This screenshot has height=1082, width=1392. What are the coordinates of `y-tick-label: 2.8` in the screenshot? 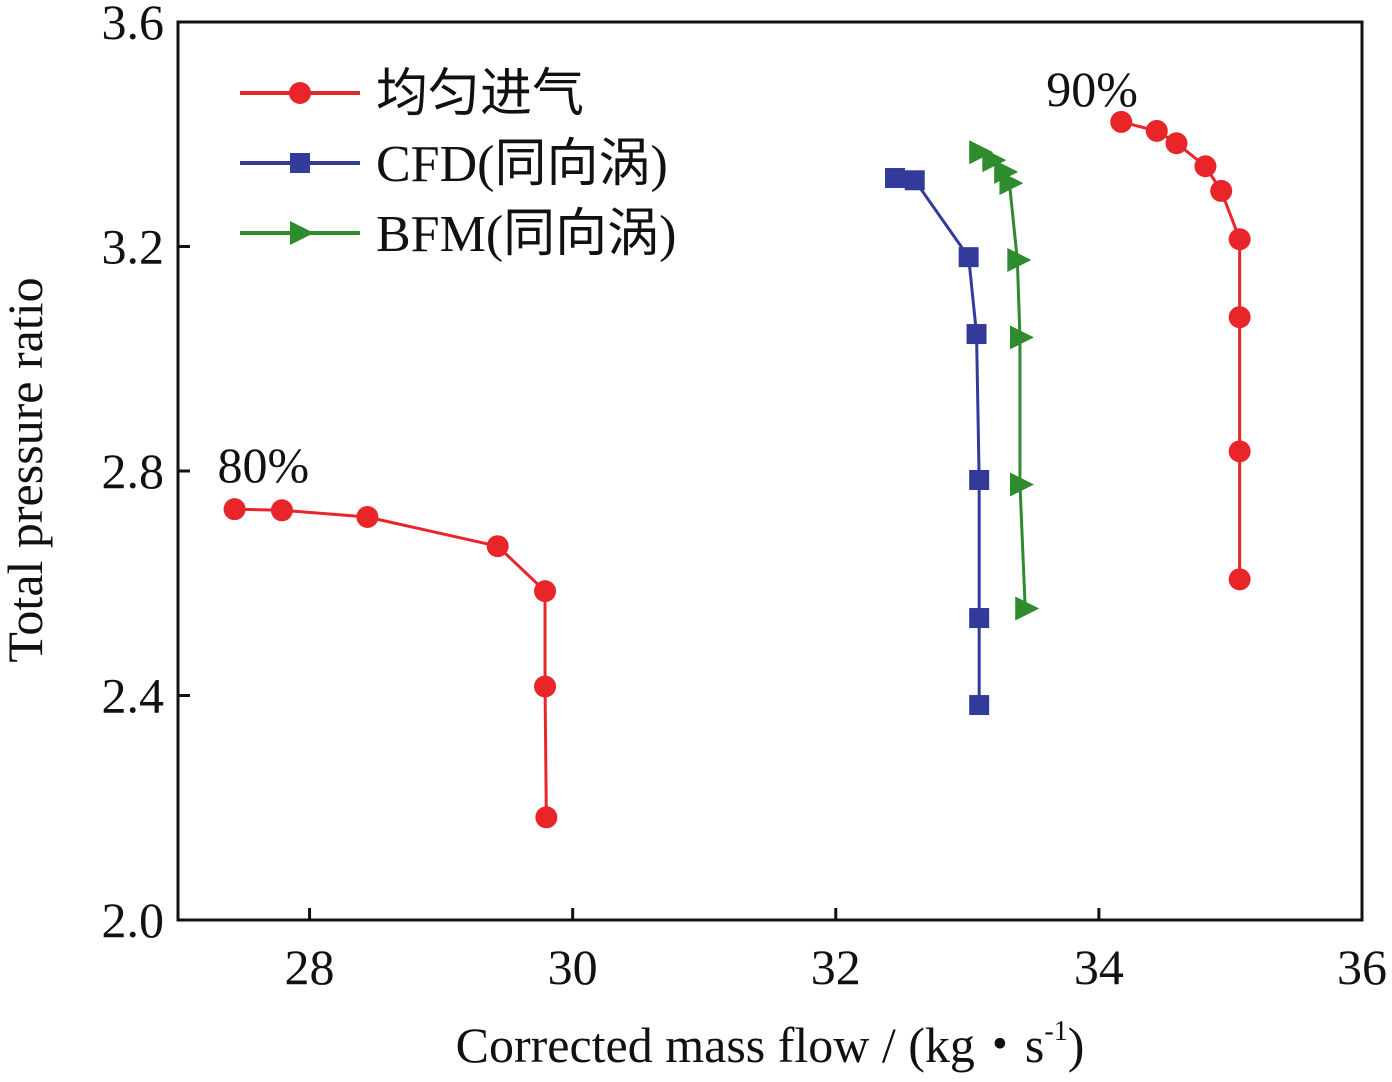 It's located at (133, 471).